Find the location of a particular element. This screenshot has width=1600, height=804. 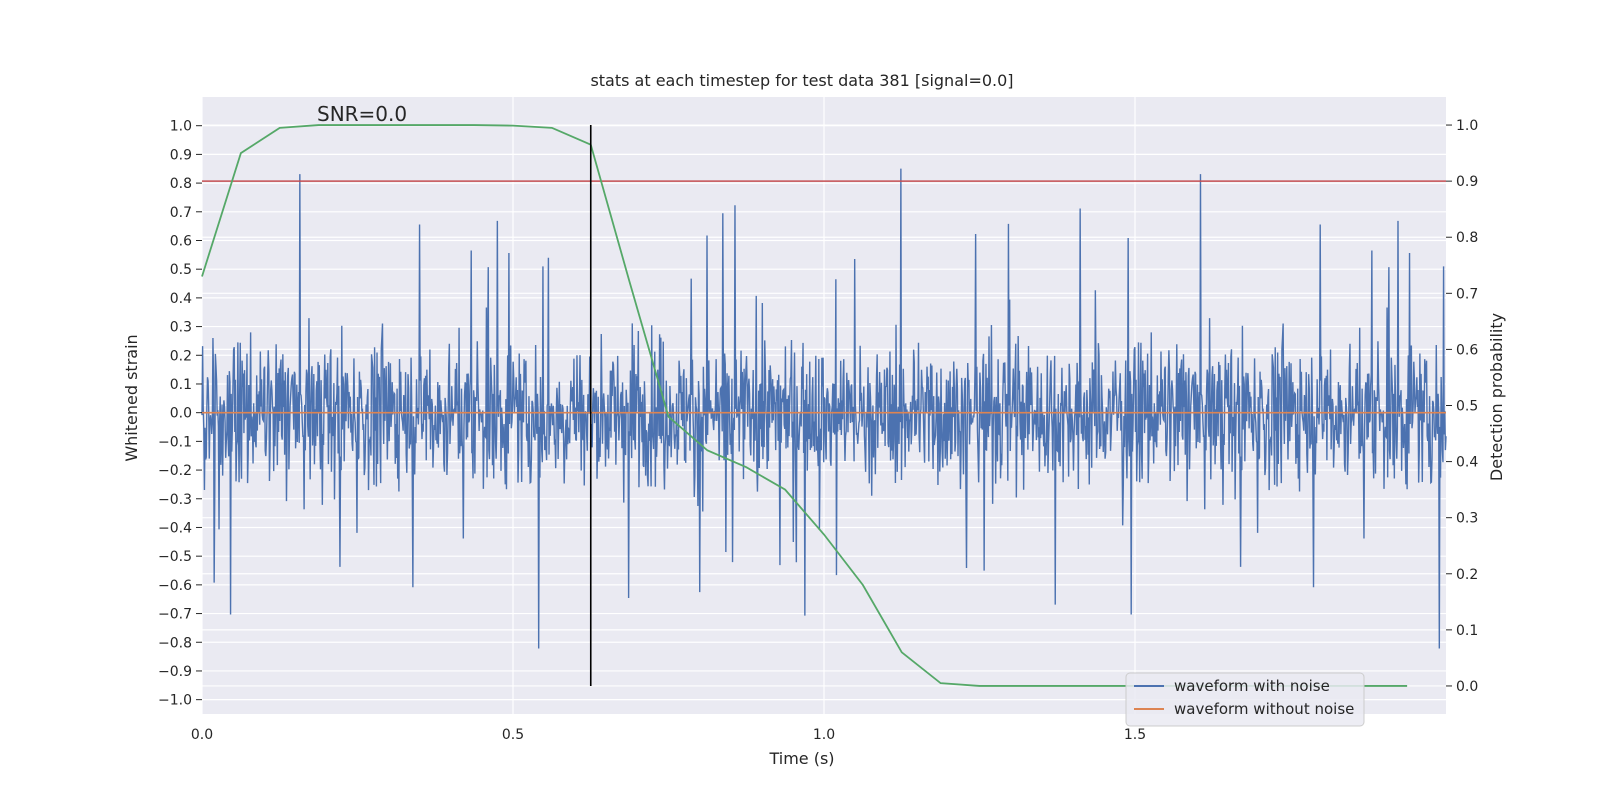

x-axis-label: Time (s) is located at coordinates (801, 758).